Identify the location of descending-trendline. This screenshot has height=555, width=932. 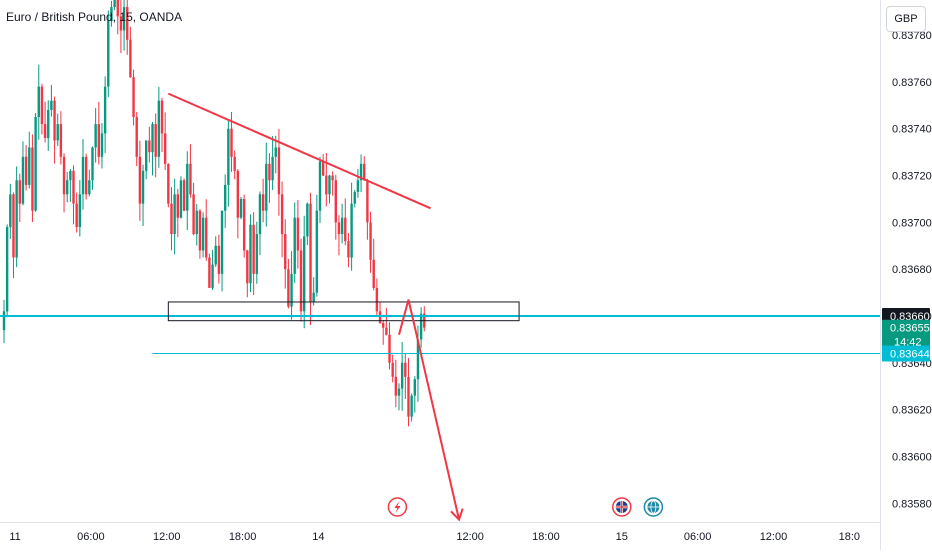
(299, 151).